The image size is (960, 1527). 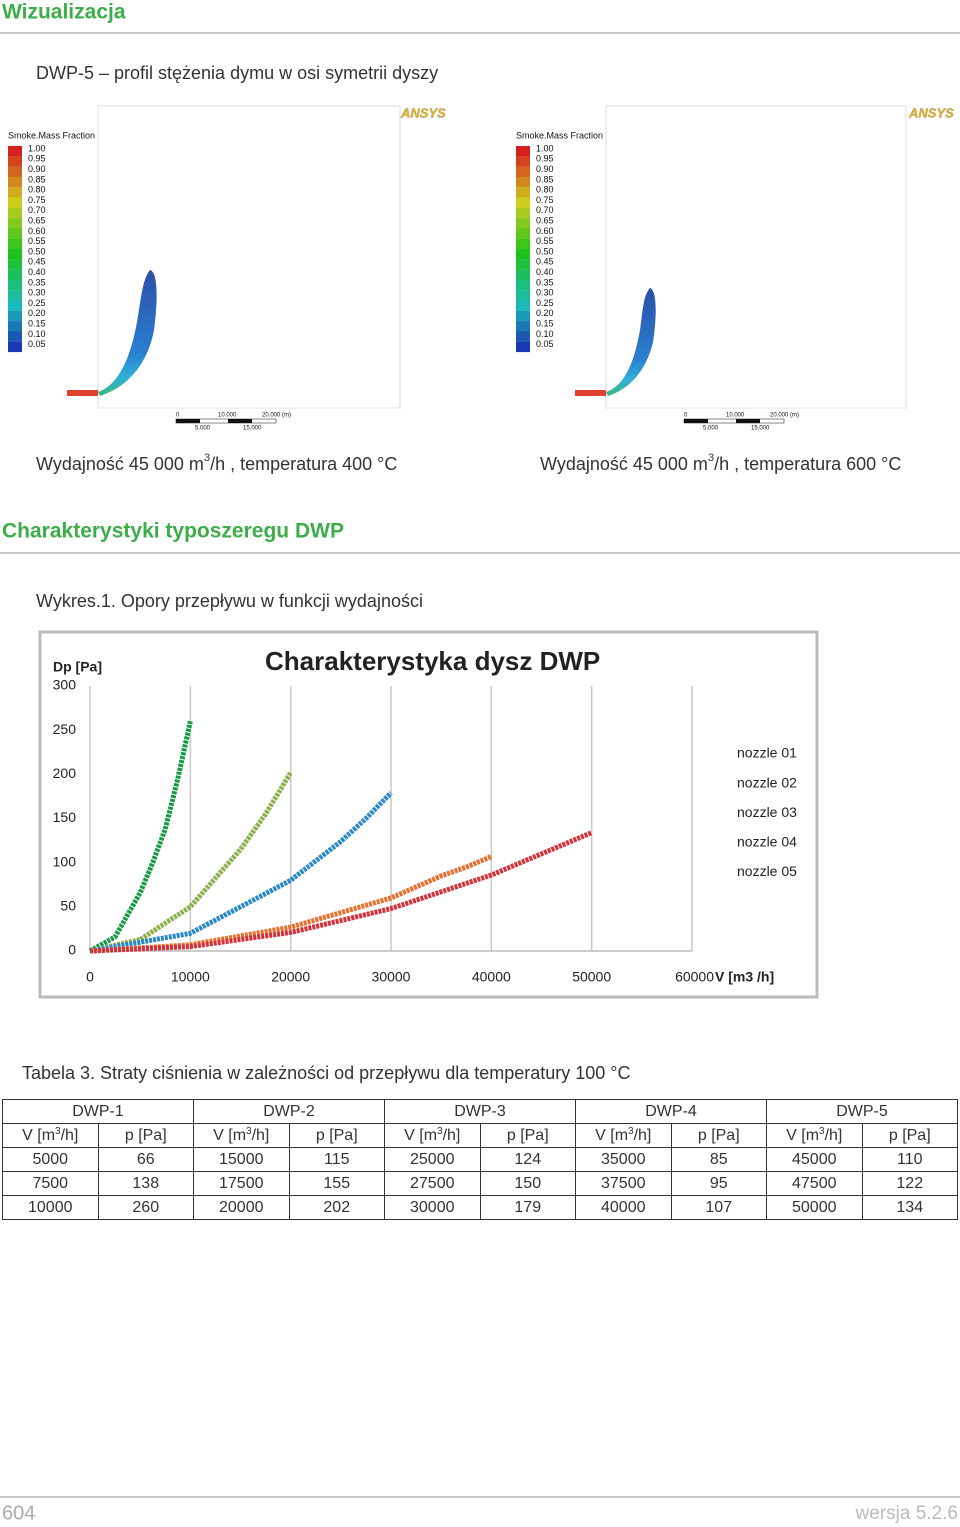 I want to click on table-row: 10000 260 20000 202 30000 179 40000 107 50000 134, so click(x=480, y=1207).